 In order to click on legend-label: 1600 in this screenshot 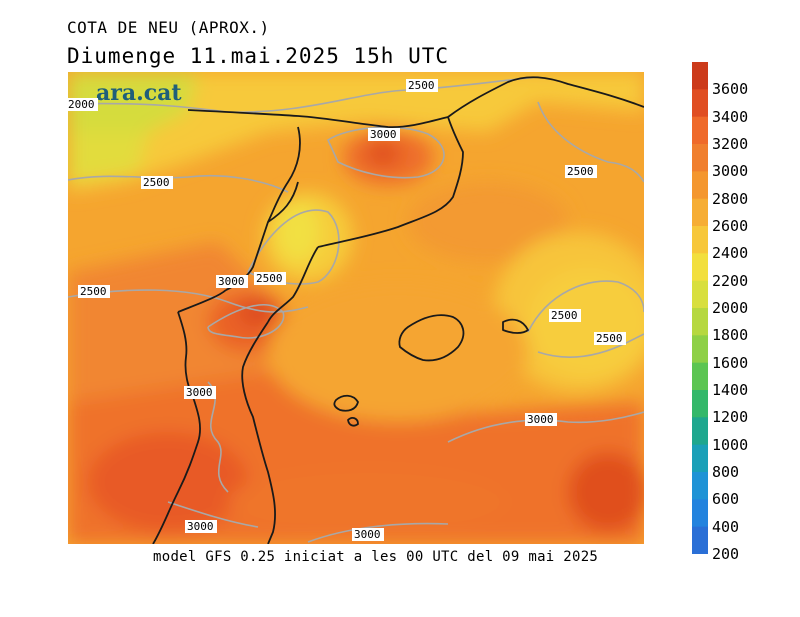, I will do `click(730, 362)`.